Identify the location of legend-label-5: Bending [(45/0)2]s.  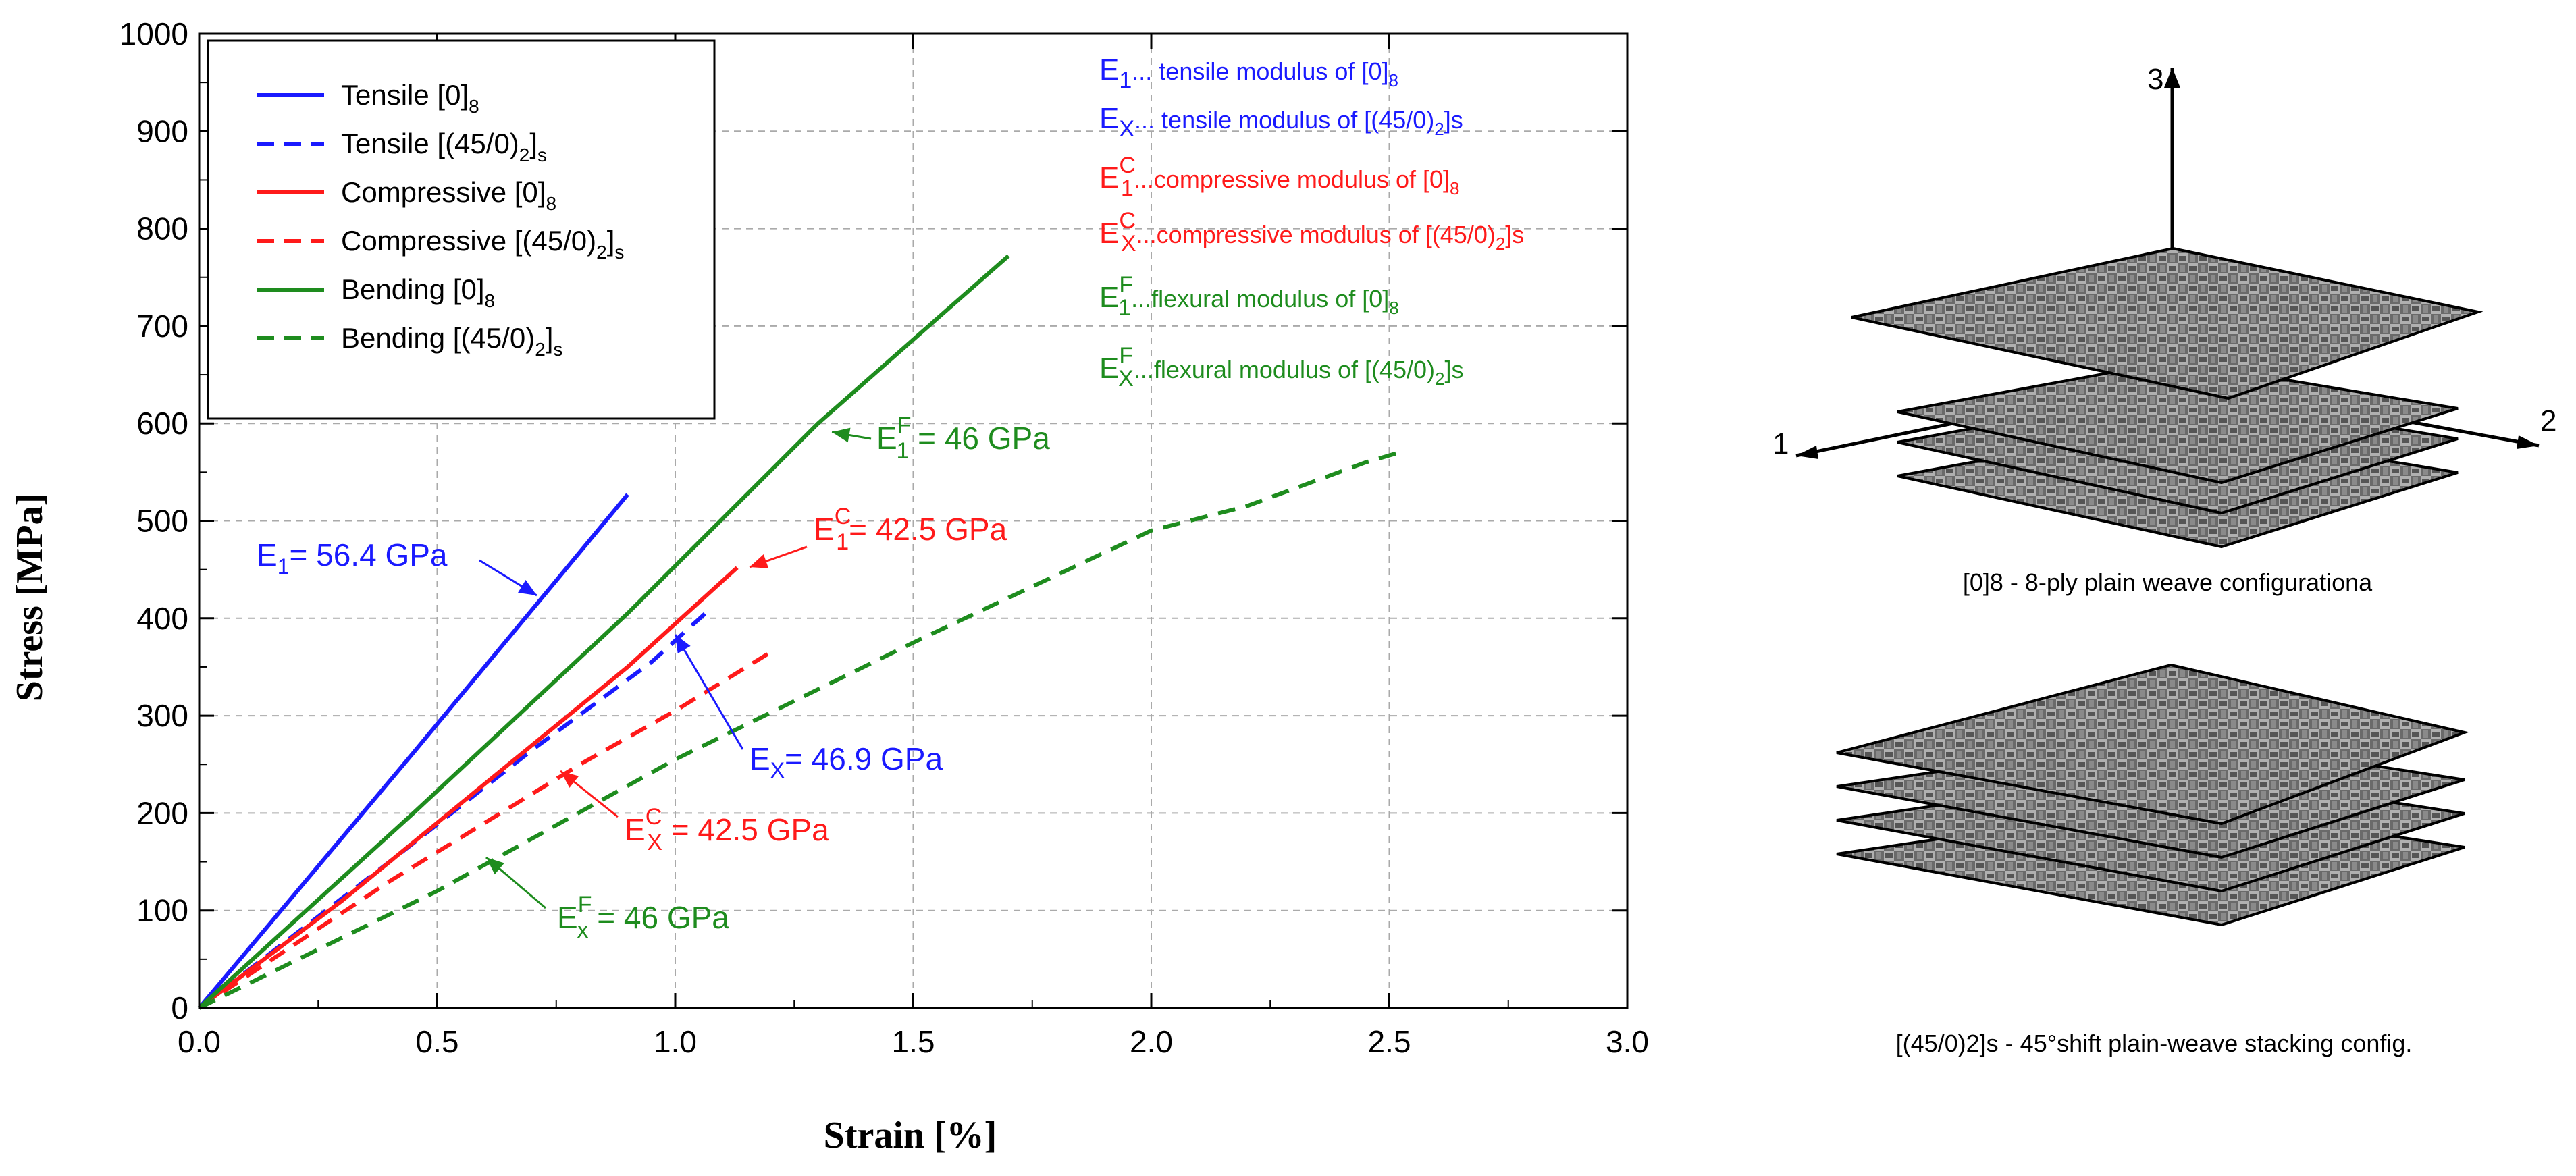
(451, 341).